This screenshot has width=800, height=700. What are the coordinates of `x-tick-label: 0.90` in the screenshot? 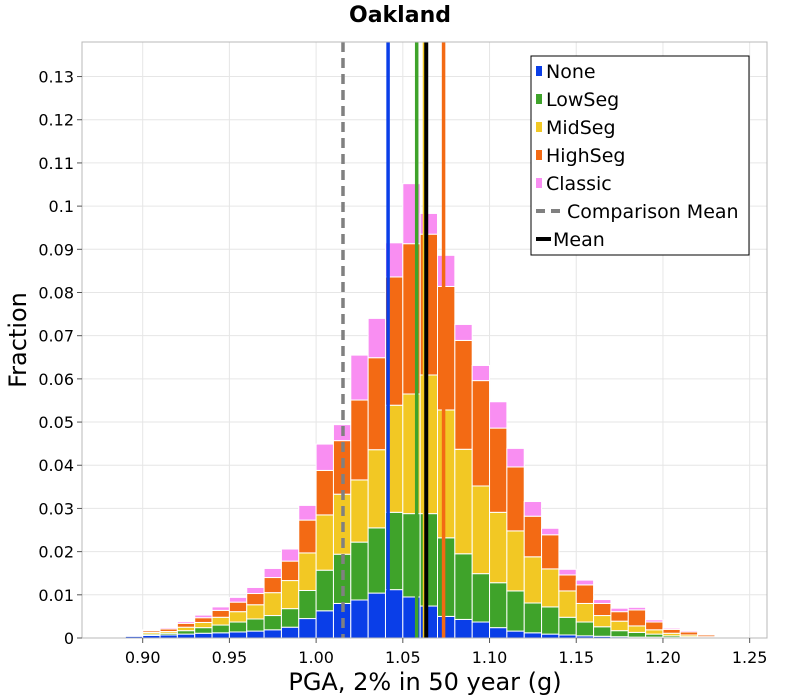 It's located at (143, 657).